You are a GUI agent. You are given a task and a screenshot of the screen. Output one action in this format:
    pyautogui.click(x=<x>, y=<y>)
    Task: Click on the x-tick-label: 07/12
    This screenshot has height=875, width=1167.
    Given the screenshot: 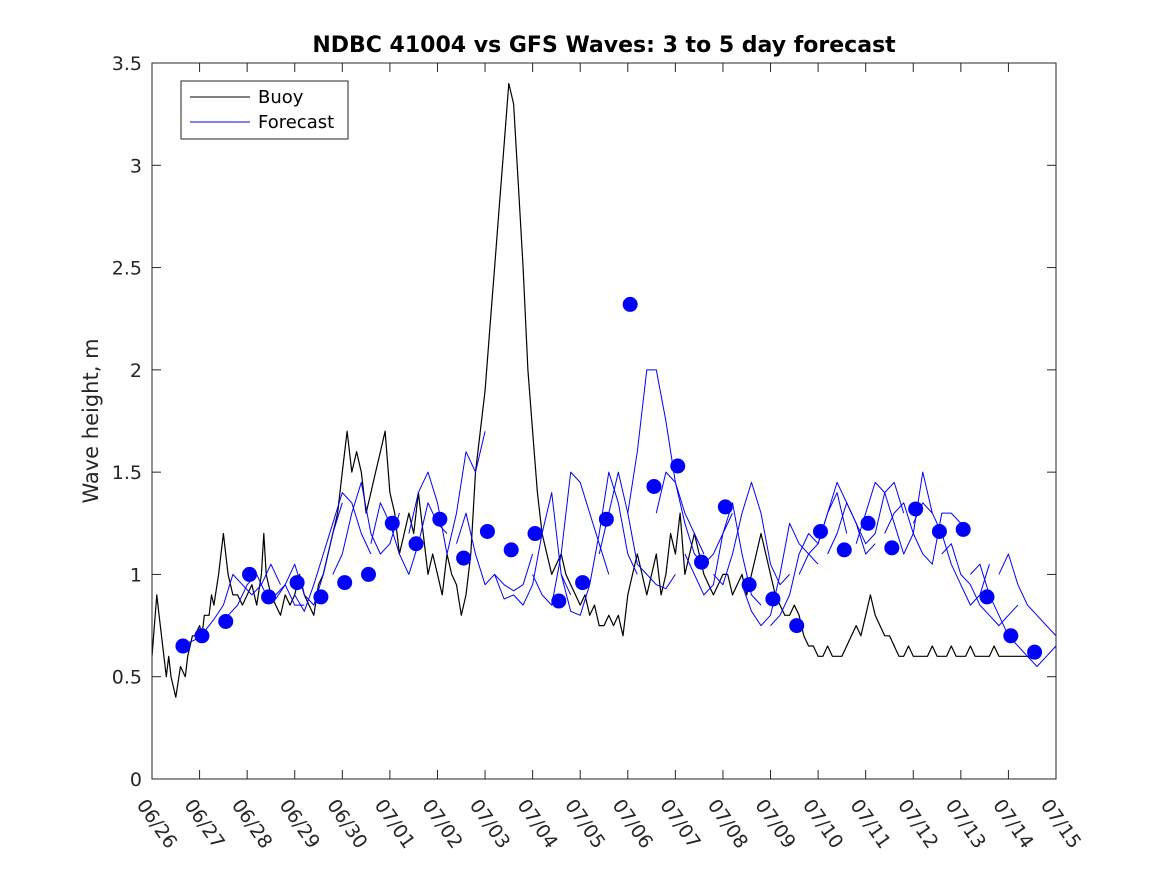 What is the action you would take?
    pyautogui.click(x=917, y=823)
    